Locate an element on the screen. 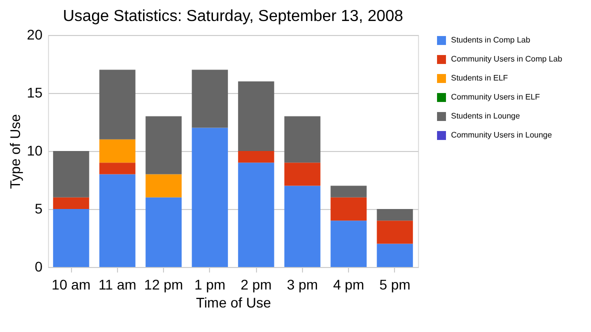 The height and width of the screenshot is (332, 591). y-tick-label: 20 is located at coordinates (34, 34).